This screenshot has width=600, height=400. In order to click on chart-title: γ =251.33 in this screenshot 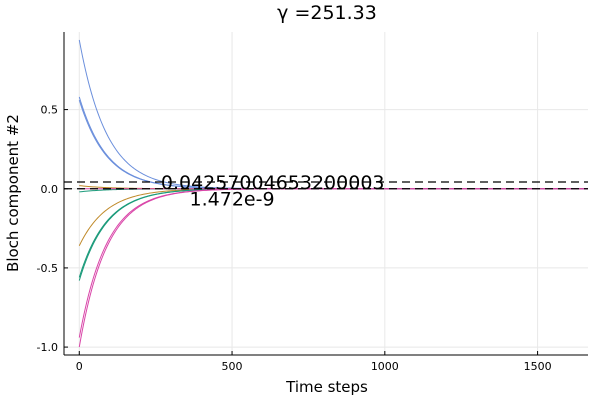, I will do `click(327, 13)`.